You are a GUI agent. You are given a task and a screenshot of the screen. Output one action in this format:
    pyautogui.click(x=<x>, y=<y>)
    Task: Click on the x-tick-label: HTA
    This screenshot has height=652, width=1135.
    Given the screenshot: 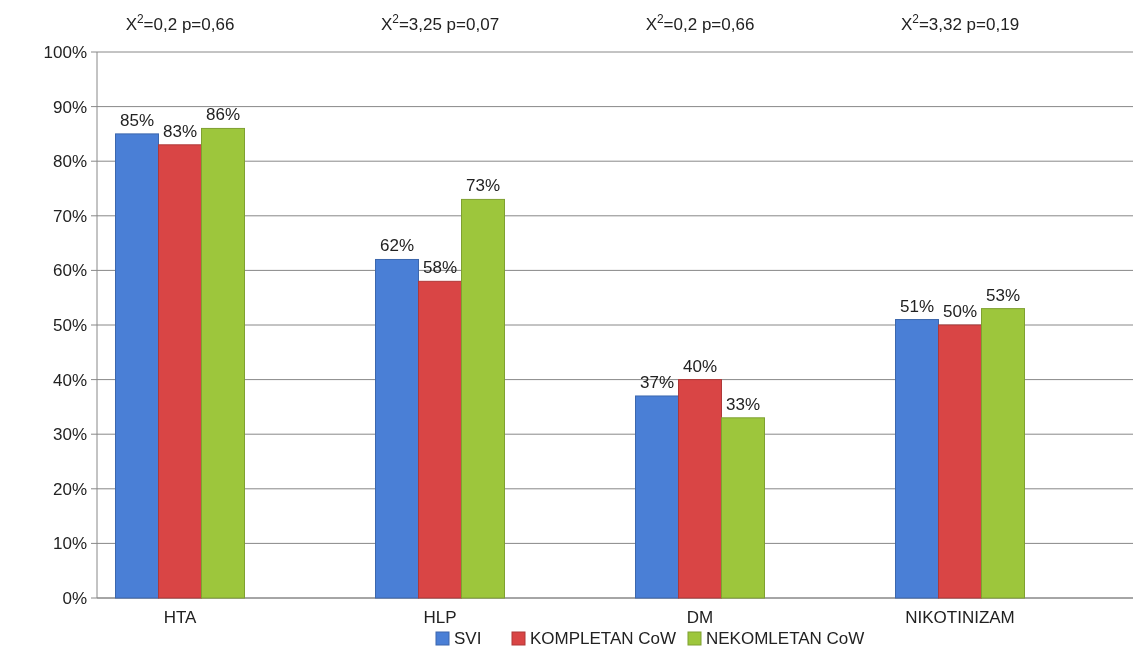 What is the action you would take?
    pyautogui.click(x=180, y=617)
    